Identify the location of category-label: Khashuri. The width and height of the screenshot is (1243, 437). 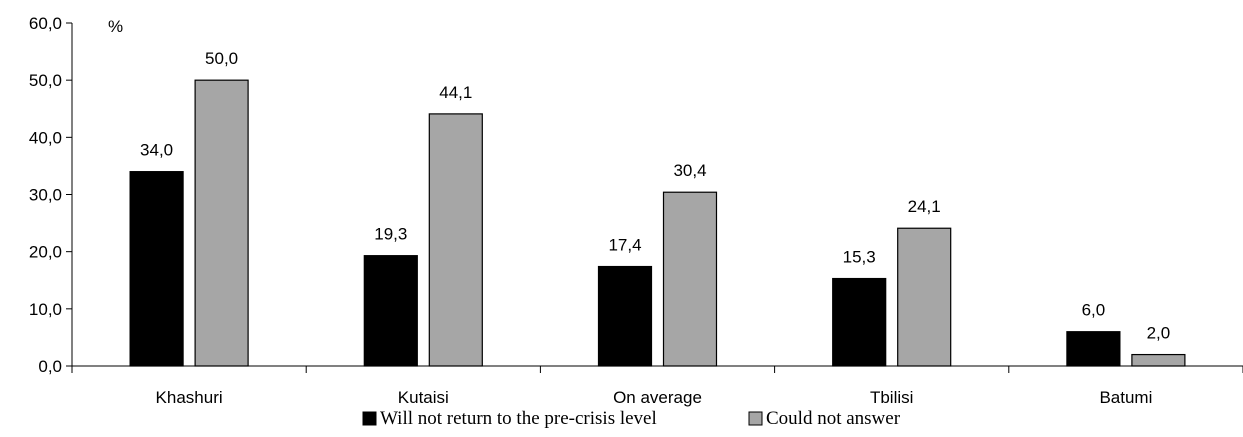
(189, 397).